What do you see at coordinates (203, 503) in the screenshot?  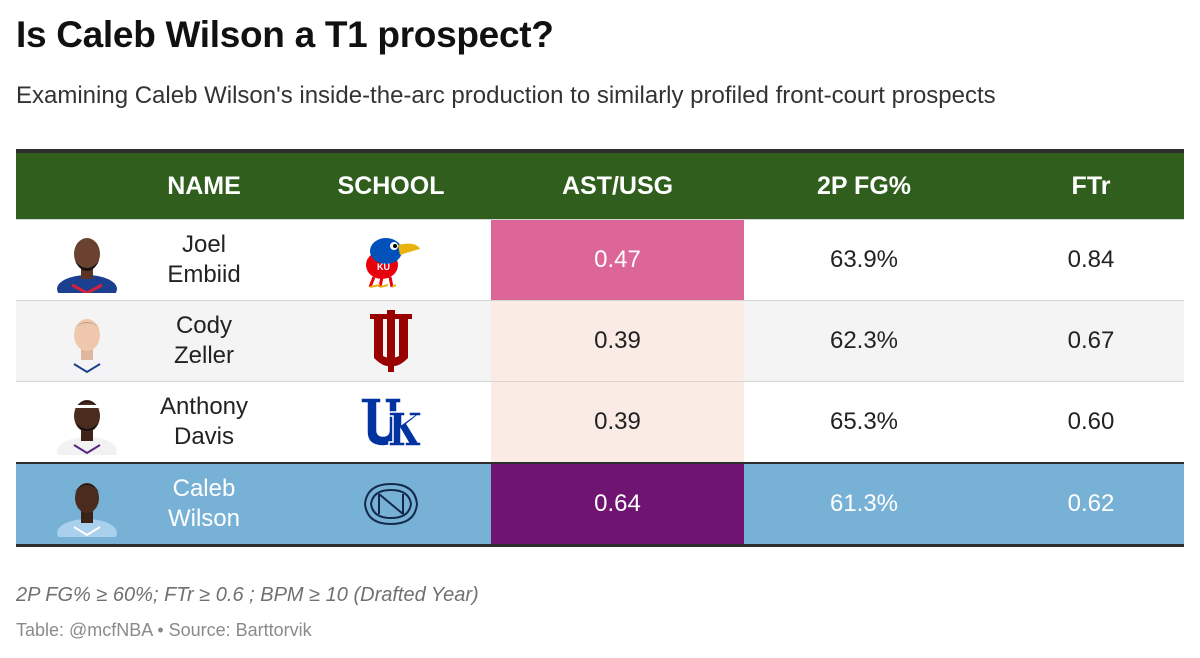 I see `player-name: Caleb Wilson` at bounding box center [203, 503].